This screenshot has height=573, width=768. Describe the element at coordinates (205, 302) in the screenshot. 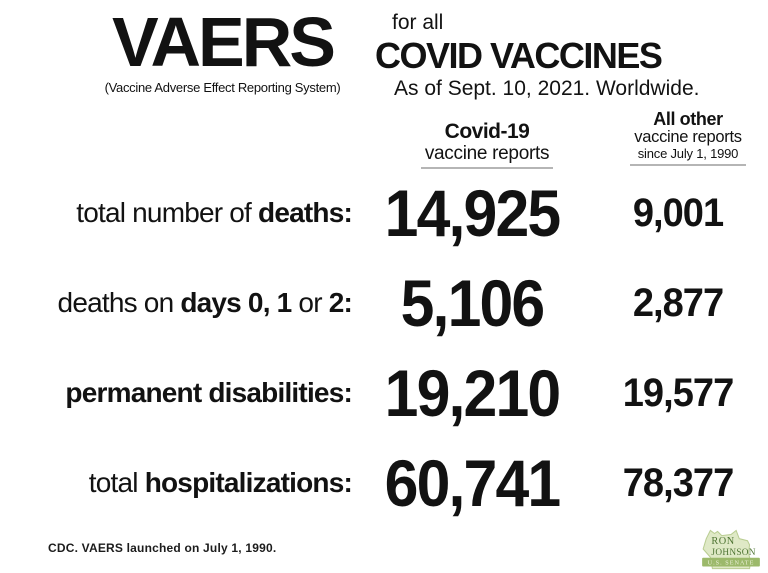

I see `row-label: deaths on days 0, 1 or 2:` at that location.